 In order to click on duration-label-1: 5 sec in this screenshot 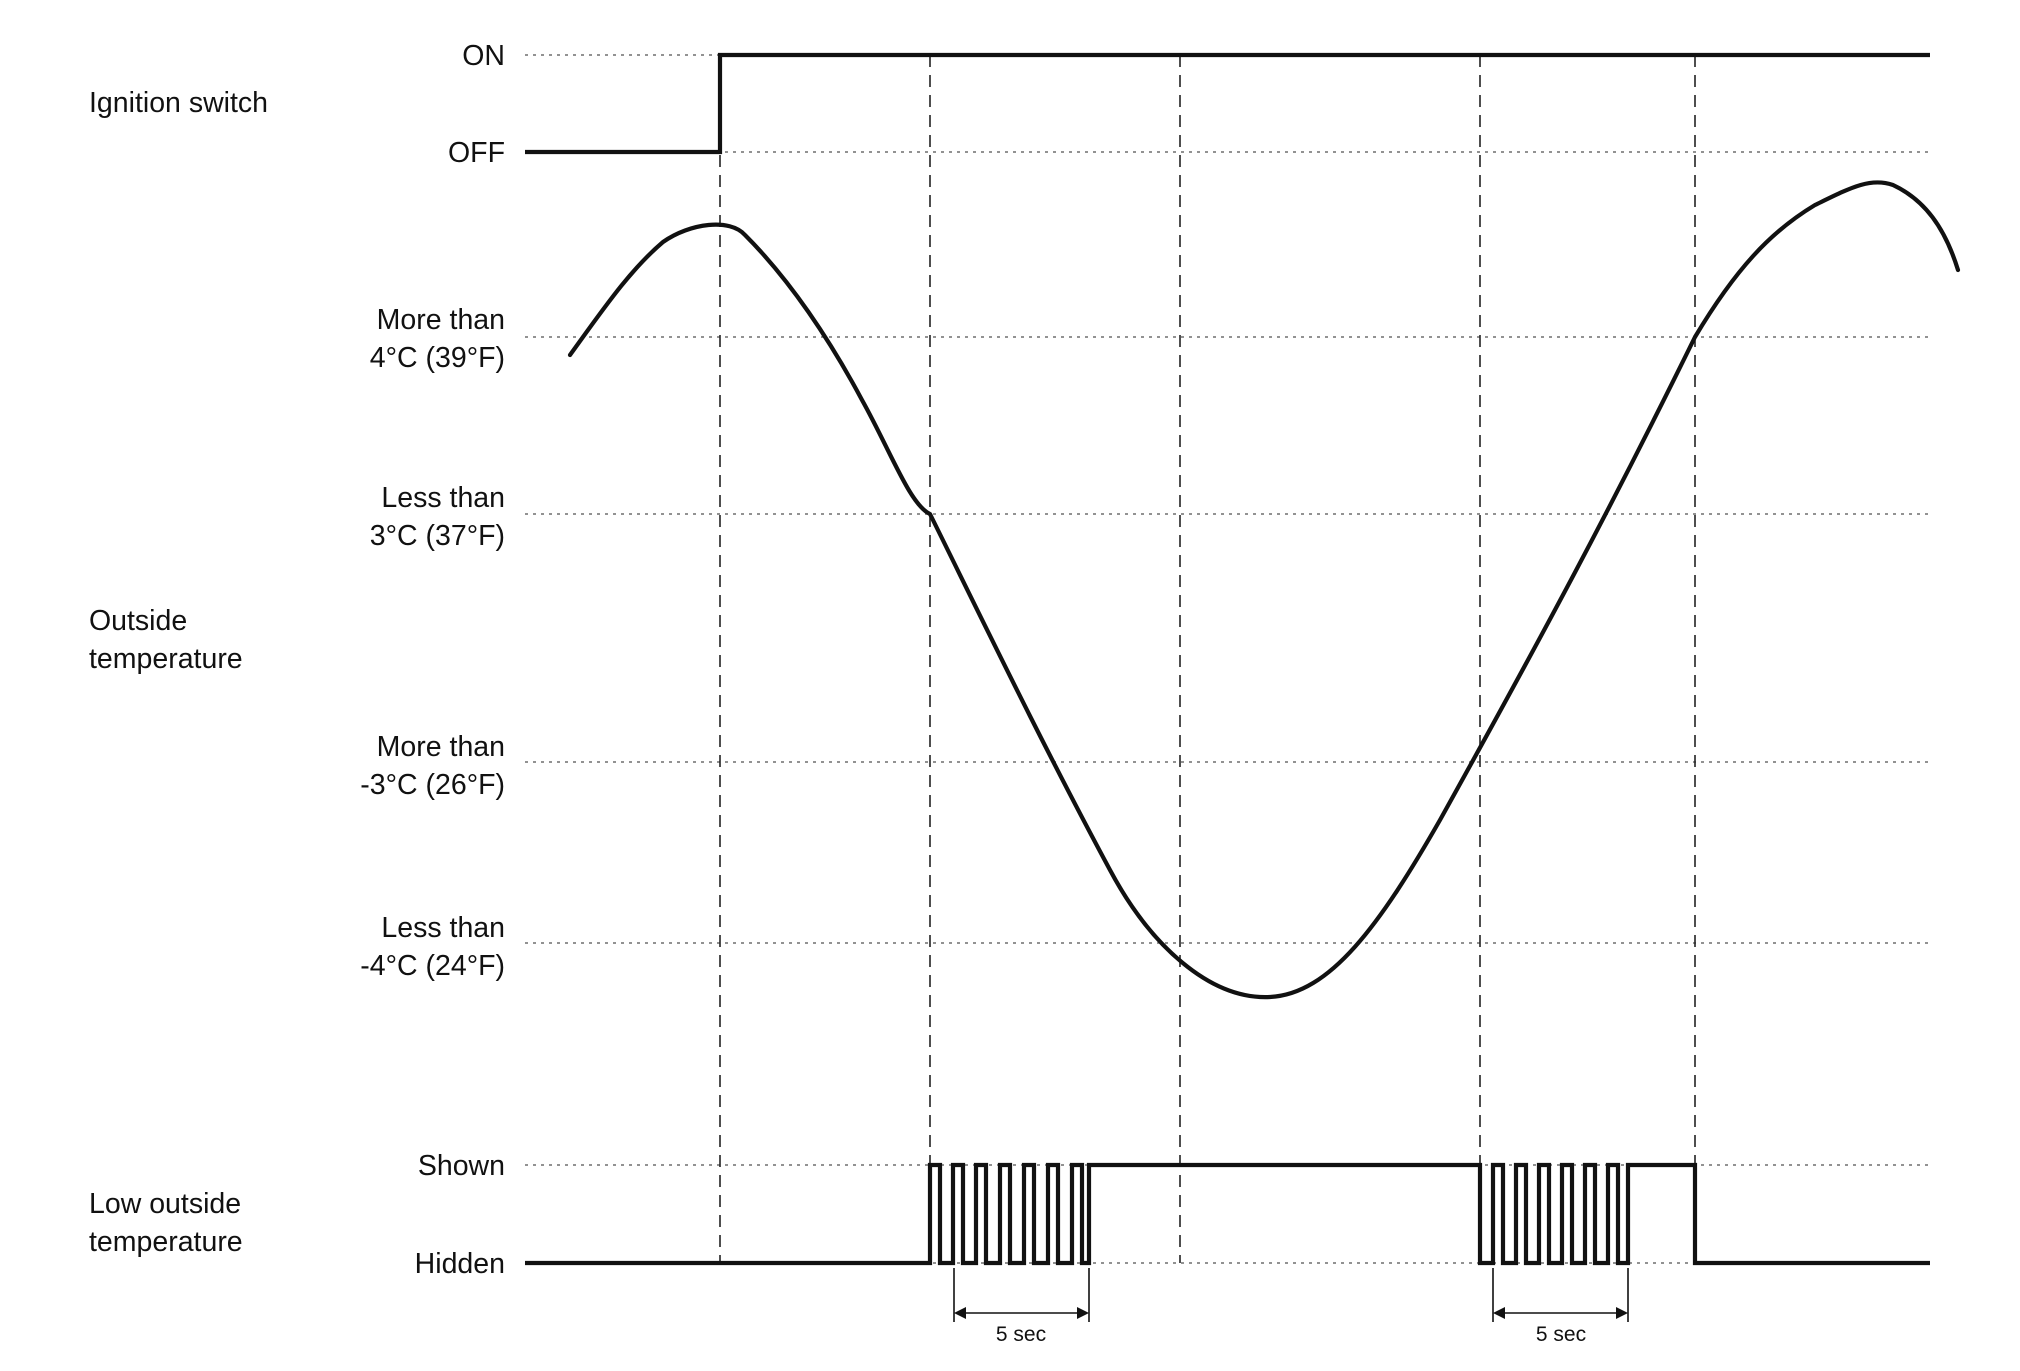, I will do `click(1021, 1334)`.